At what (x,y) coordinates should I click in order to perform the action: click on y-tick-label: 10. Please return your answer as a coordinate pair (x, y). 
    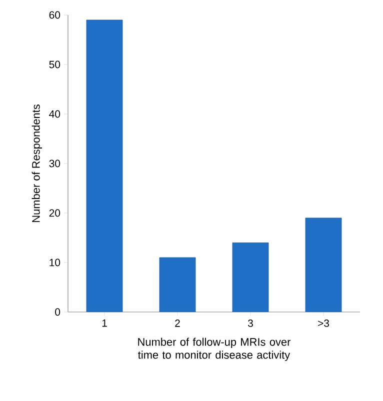
    Looking at the image, I should click on (55, 262).